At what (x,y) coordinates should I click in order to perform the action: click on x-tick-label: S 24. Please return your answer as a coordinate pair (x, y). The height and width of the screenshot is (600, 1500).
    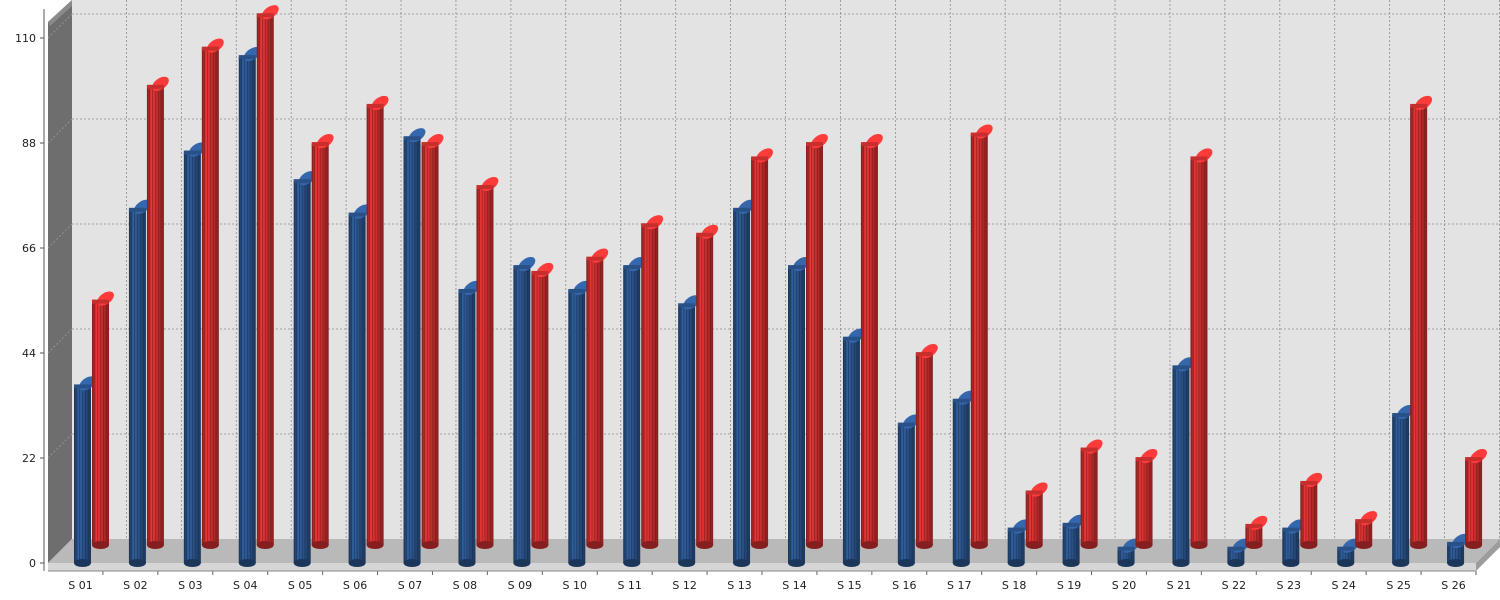
    Looking at the image, I should click on (1343, 585).